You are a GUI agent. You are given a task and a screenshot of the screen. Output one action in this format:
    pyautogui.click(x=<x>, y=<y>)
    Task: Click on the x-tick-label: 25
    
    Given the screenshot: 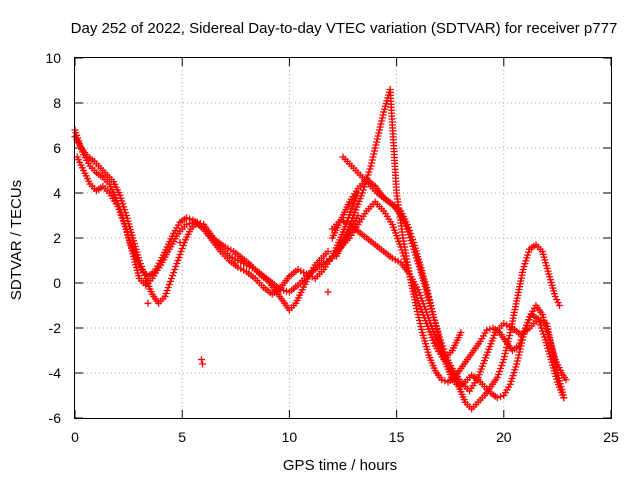 What is the action you would take?
    pyautogui.click(x=611, y=437)
    